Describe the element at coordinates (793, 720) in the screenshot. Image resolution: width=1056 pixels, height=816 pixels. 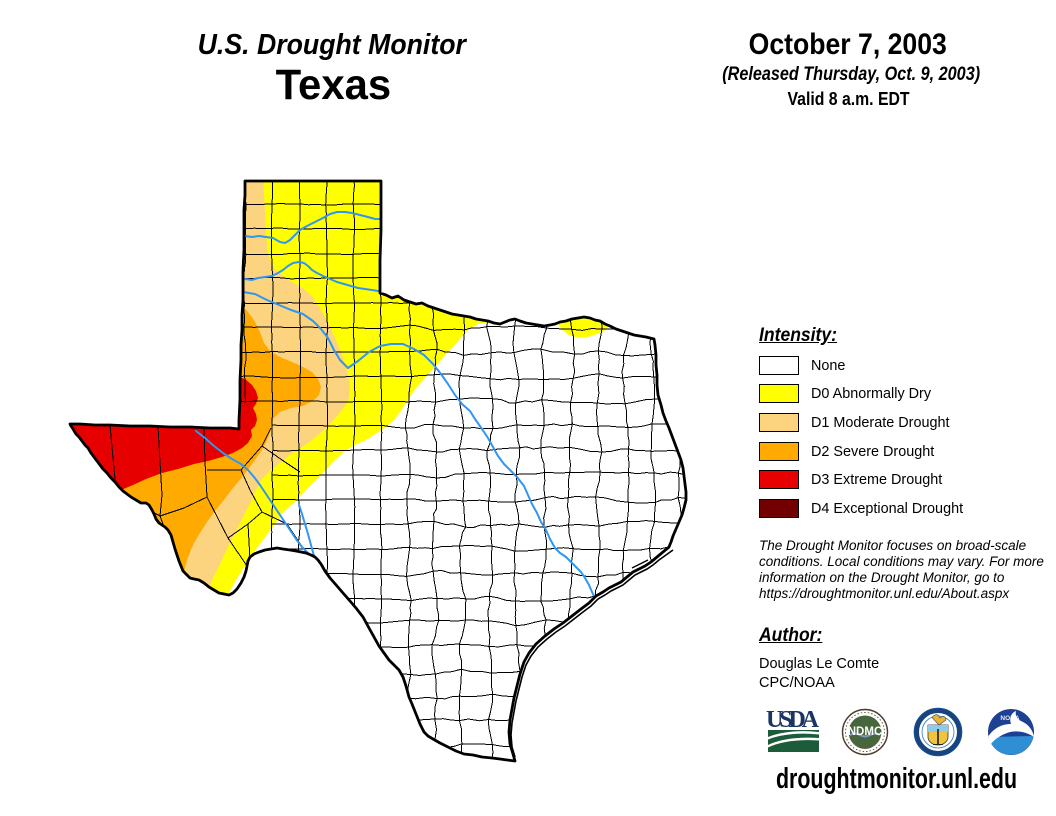
I see `svg-text: USDA` at that location.